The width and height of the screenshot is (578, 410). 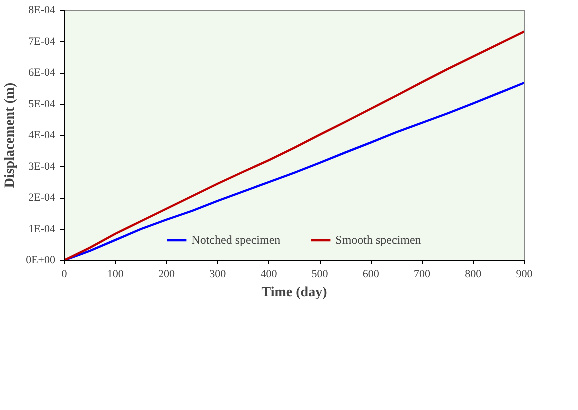 I want to click on y-tick-label: 0E+00, so click(x=41, y=260).